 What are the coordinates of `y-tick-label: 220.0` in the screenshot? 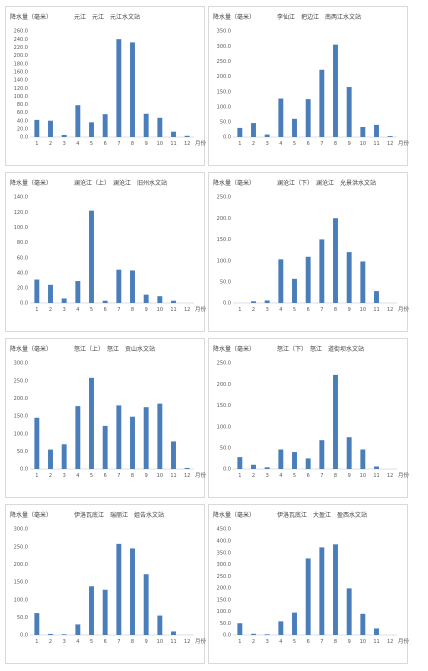 It's located at (21, 48).